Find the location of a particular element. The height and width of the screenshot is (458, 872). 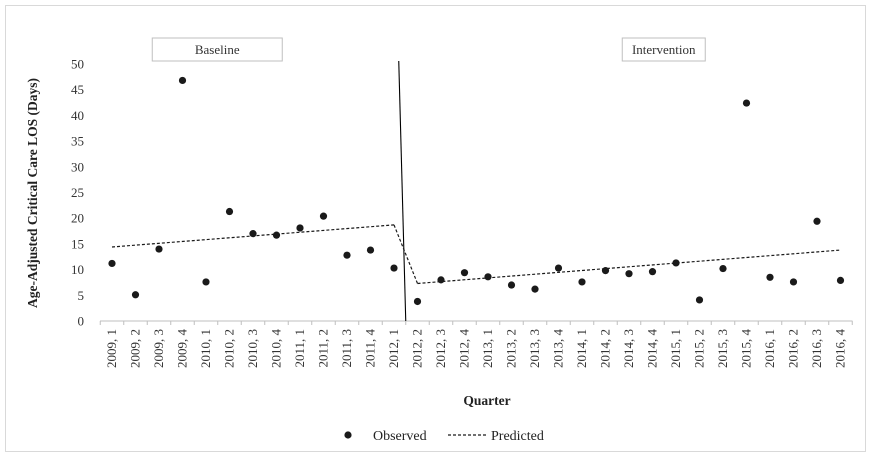

x-tick-label: 2016, 4 is located at coordinates (840, 349).